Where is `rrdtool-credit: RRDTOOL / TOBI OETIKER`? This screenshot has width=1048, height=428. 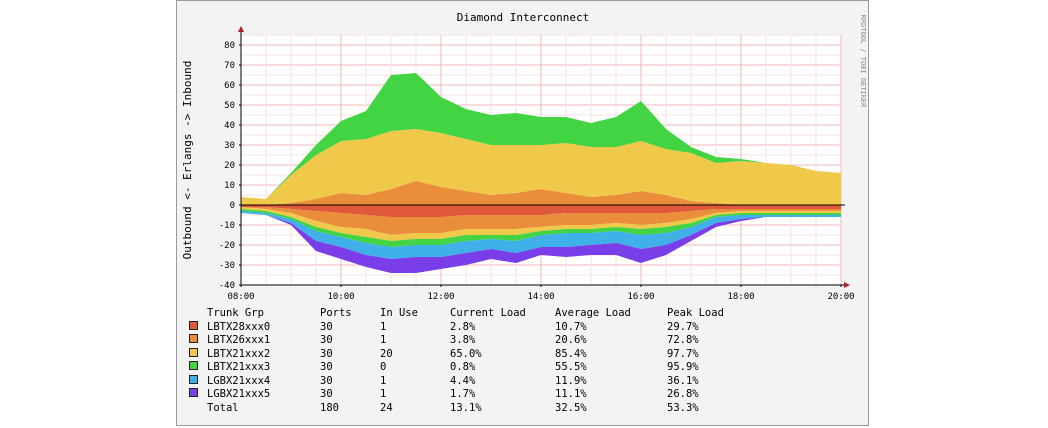 rrdtool-credit: RRDTOOL / TOBI OETIKER is located at coordinates (863, 62).